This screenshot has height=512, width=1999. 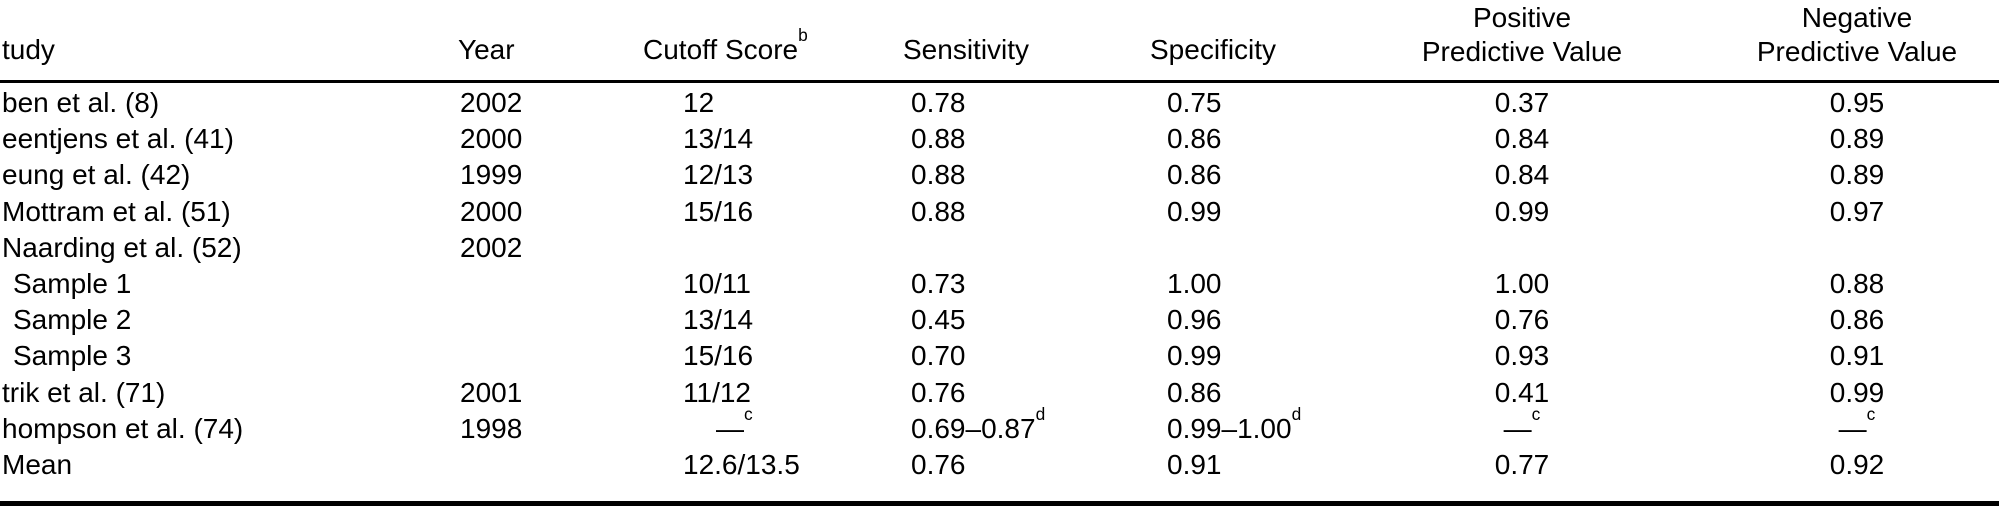 I want to click on sensitivity-cell: 0.73, so click(x=938, y=283).